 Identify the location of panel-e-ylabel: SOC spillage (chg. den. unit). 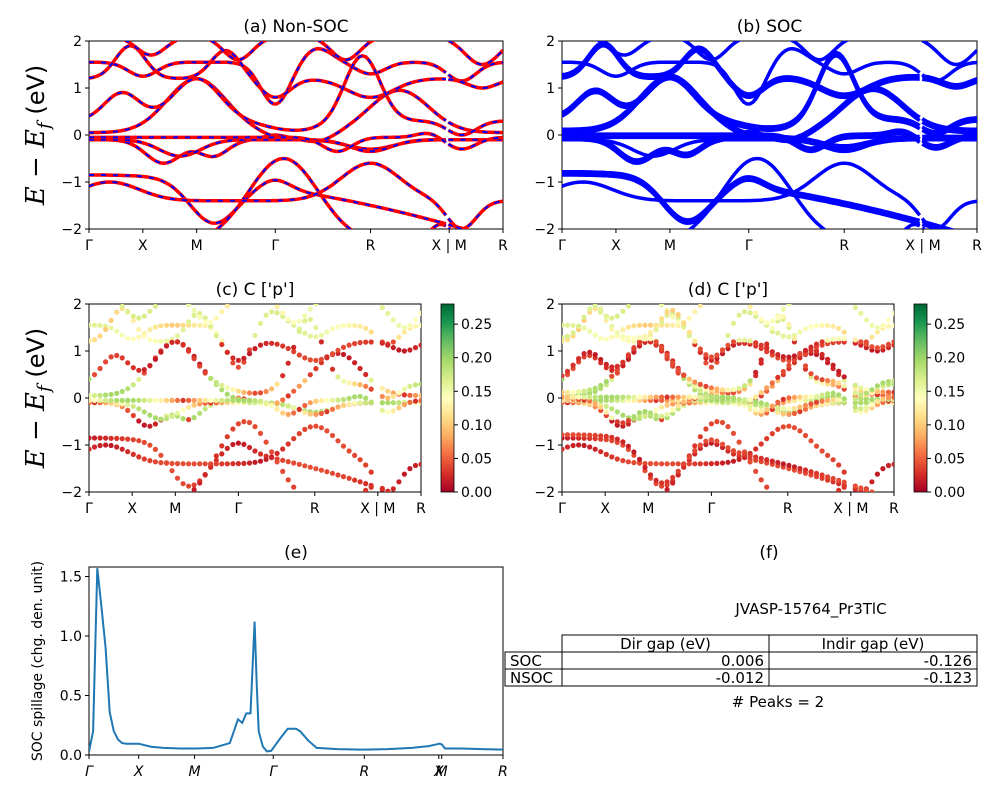
(38, 661).